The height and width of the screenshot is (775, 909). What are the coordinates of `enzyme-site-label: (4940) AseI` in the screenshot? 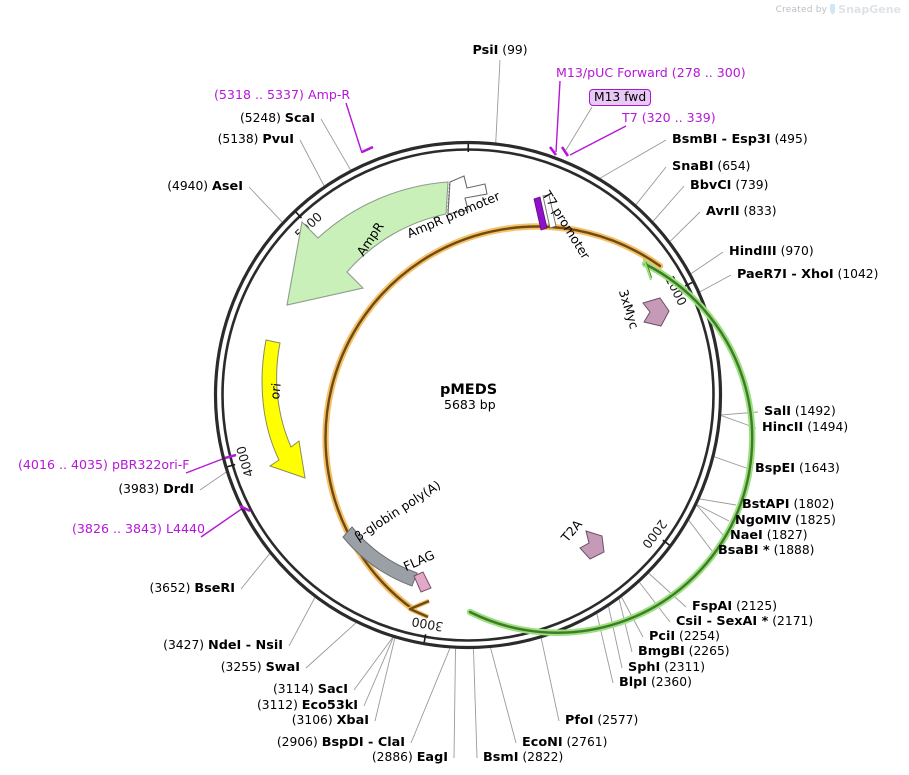 It's located at (121, 187).